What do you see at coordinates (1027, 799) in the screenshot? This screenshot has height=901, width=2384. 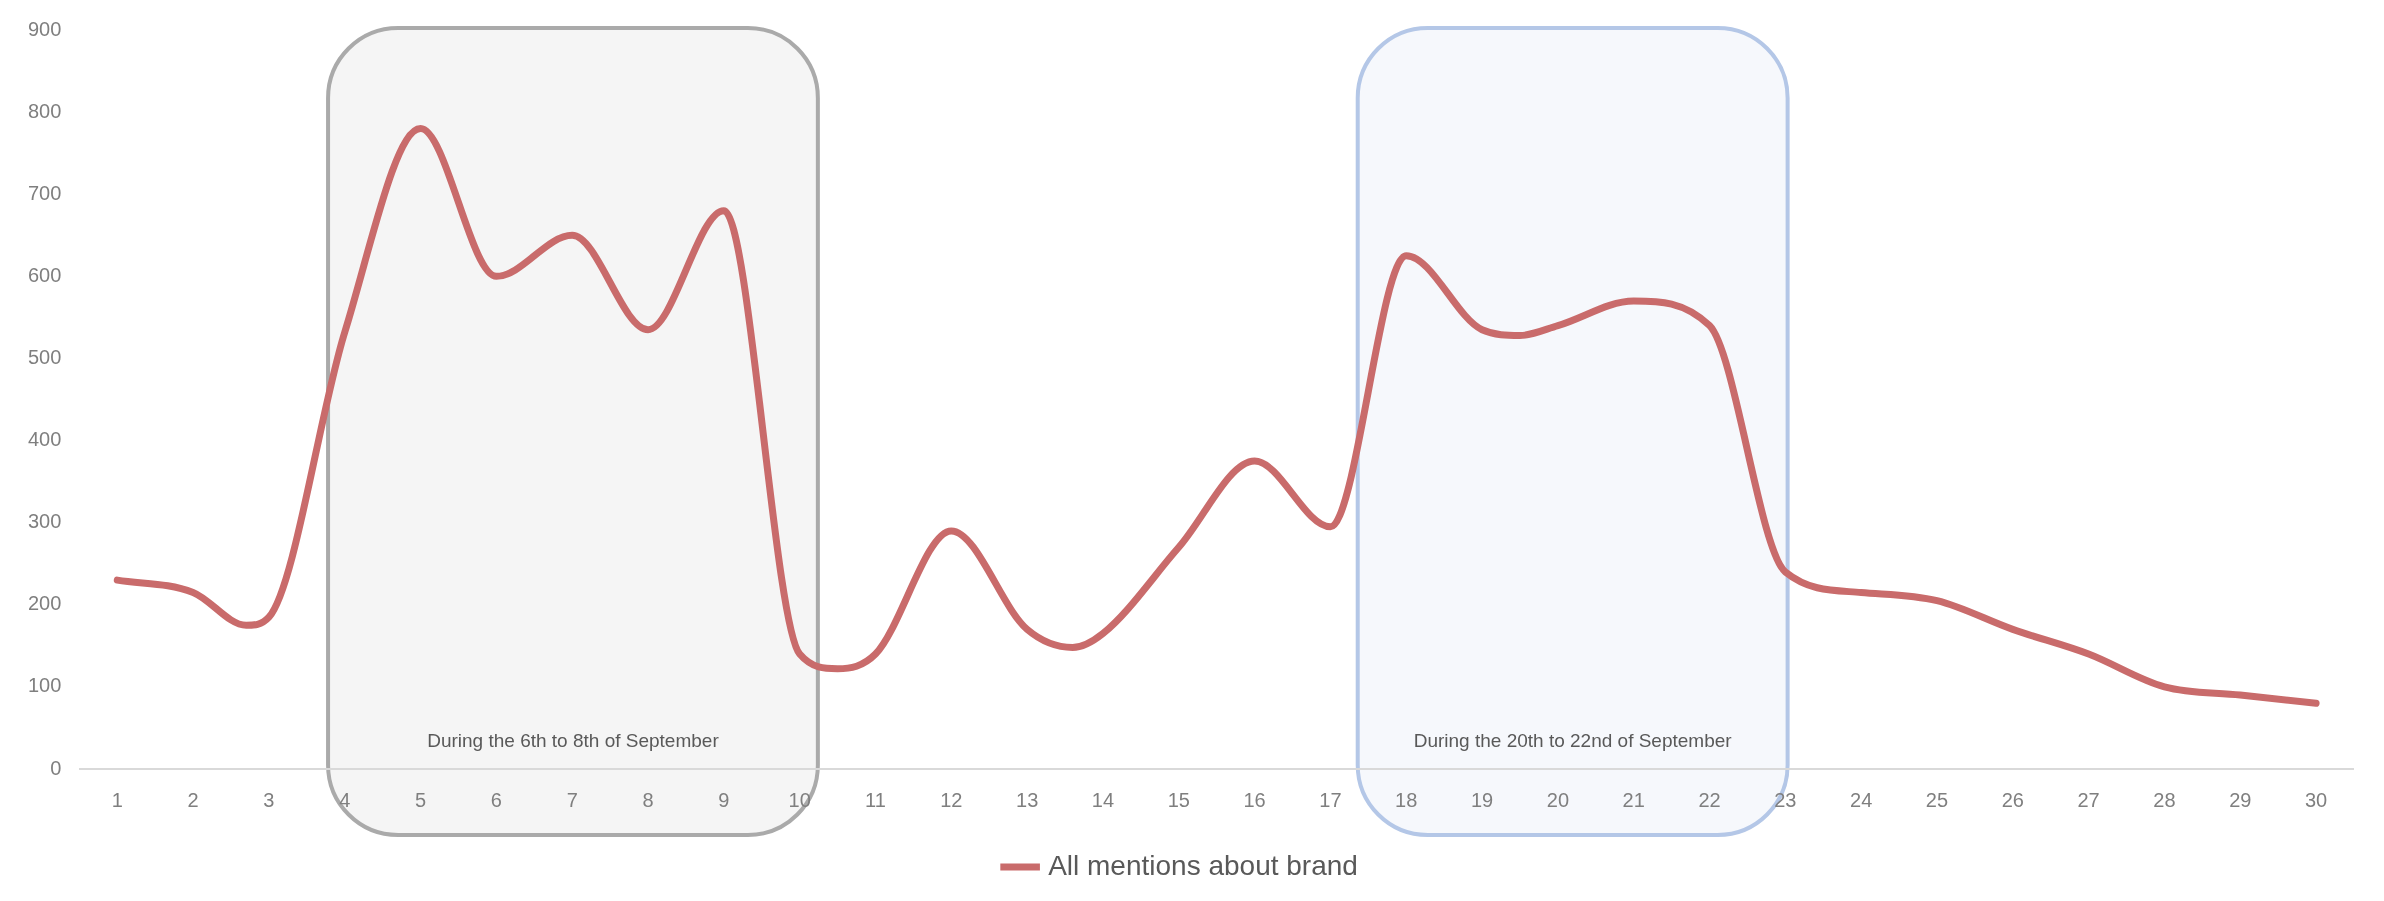 I see `x-tick-label: 13` at bounding box center [1027, 799].